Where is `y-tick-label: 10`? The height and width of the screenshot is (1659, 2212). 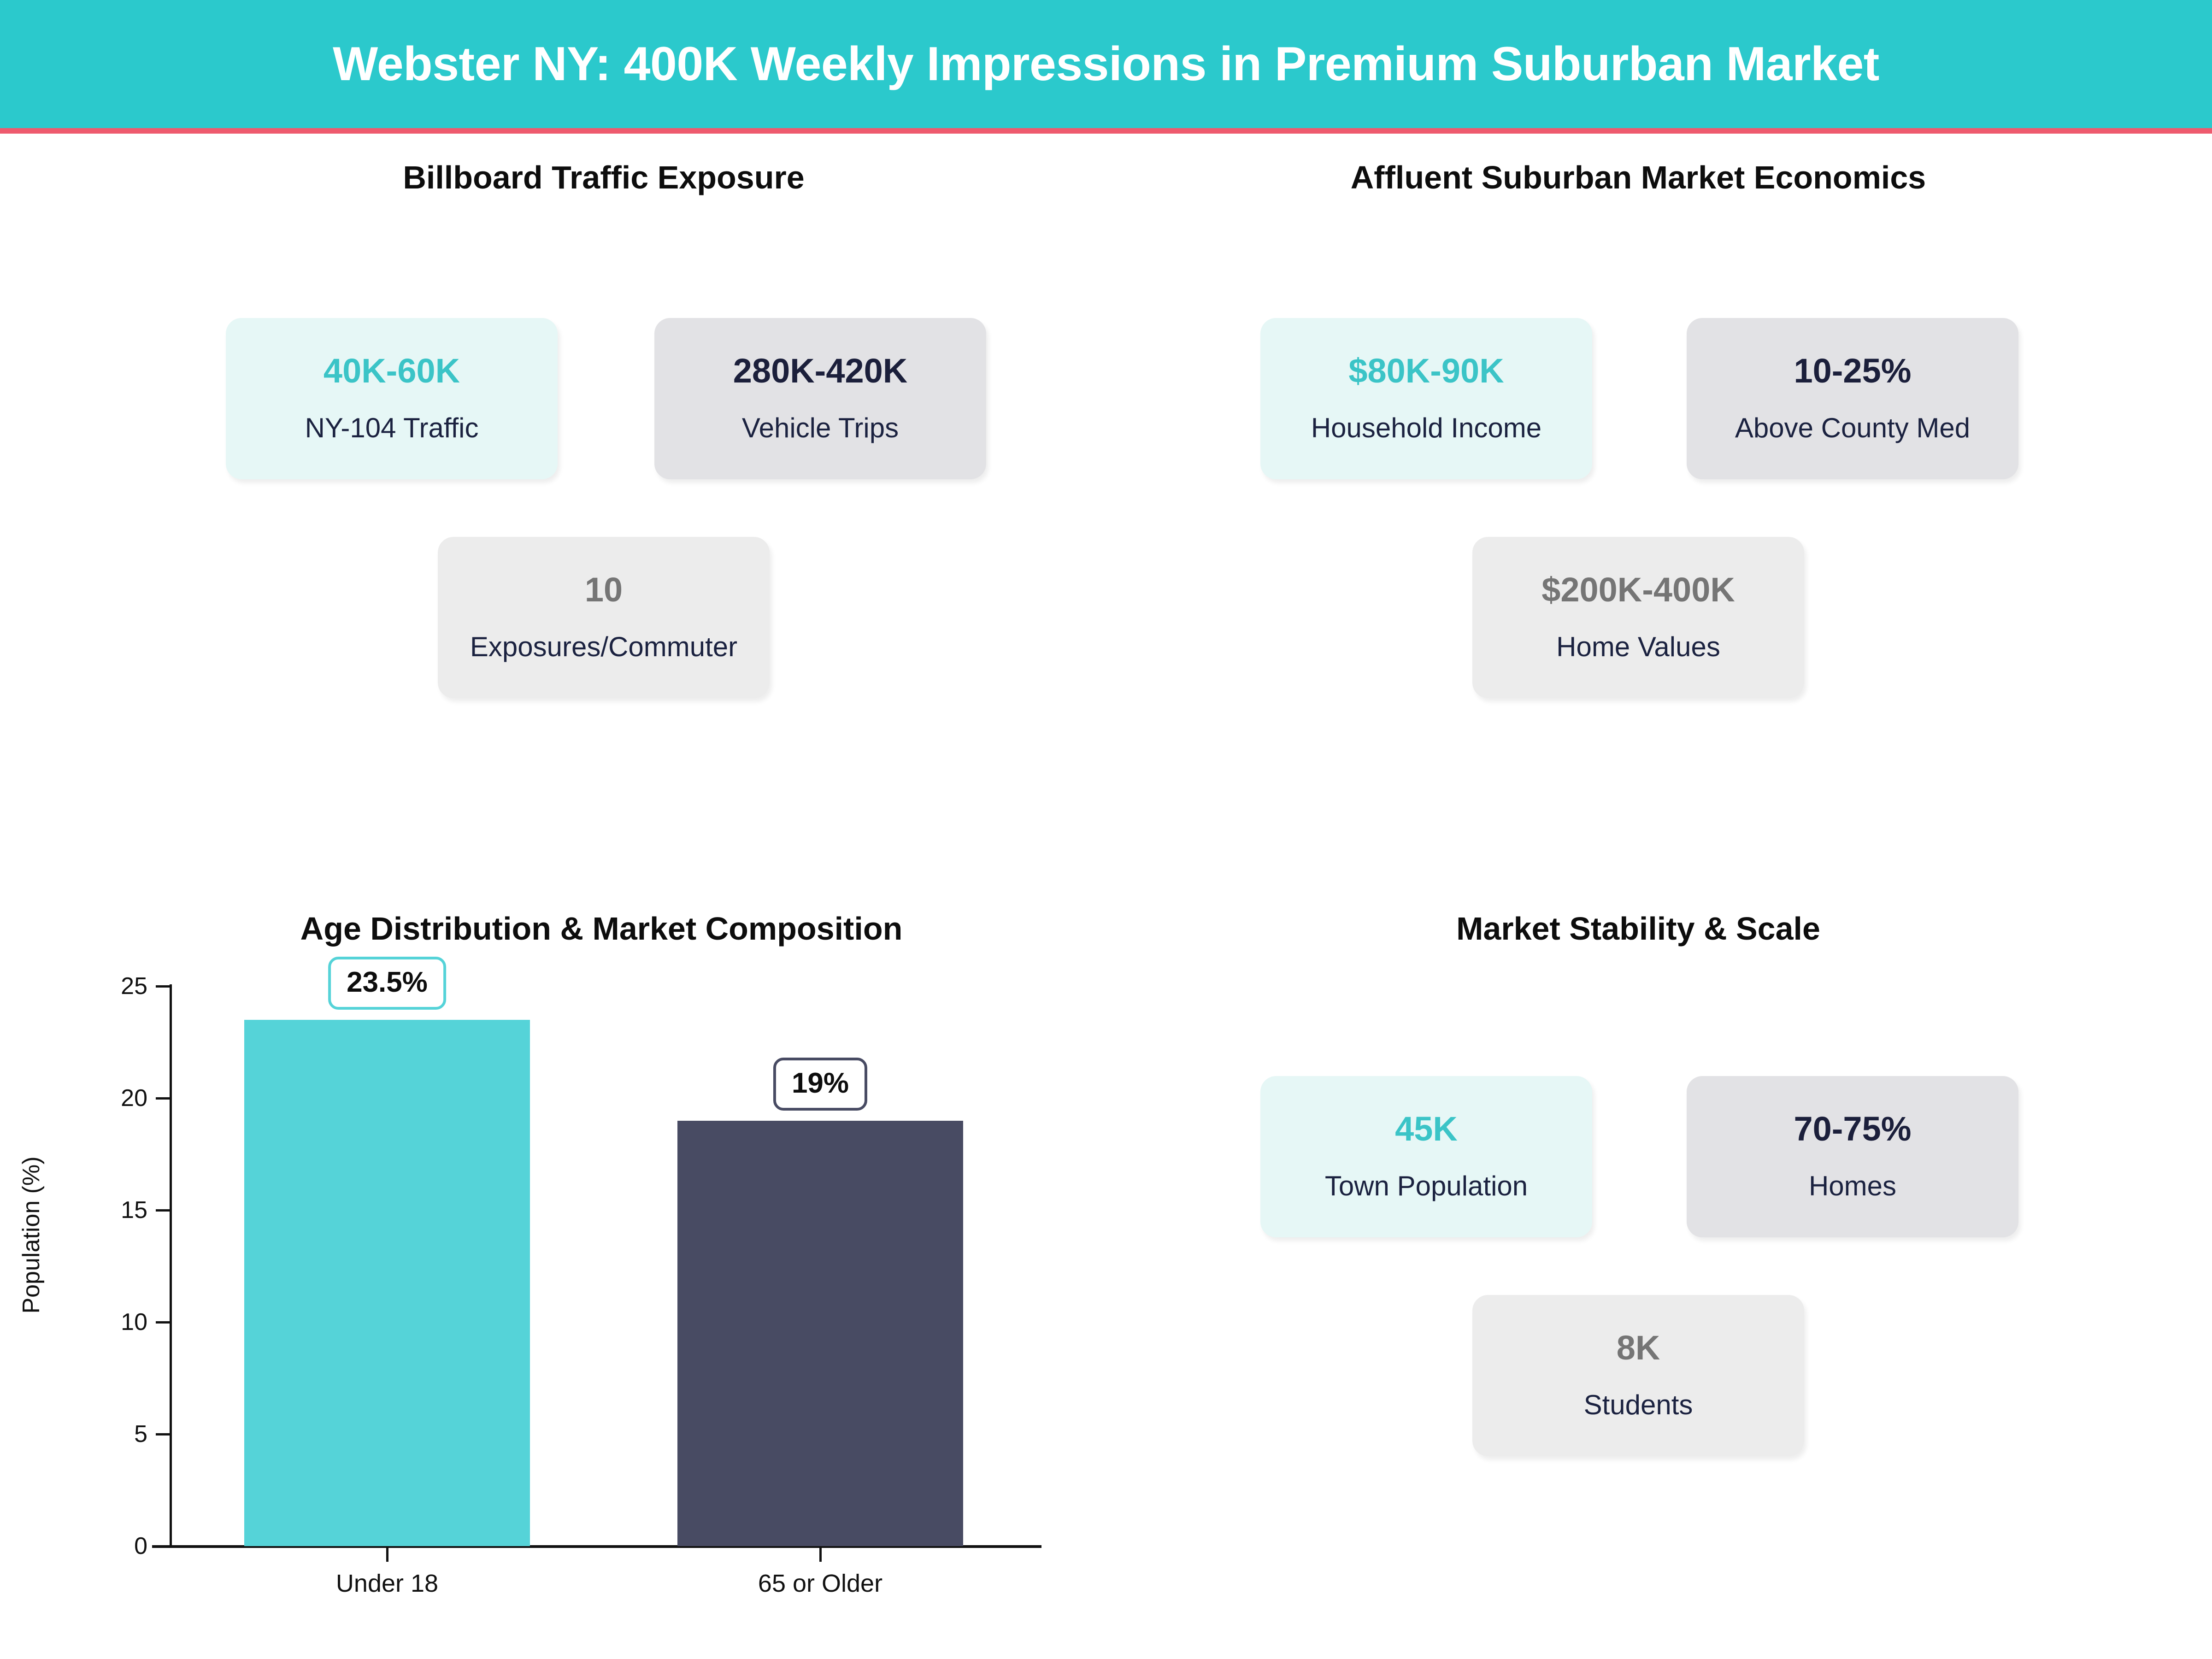 y-tick-label: 10 is located at coordinates (134, 1322).